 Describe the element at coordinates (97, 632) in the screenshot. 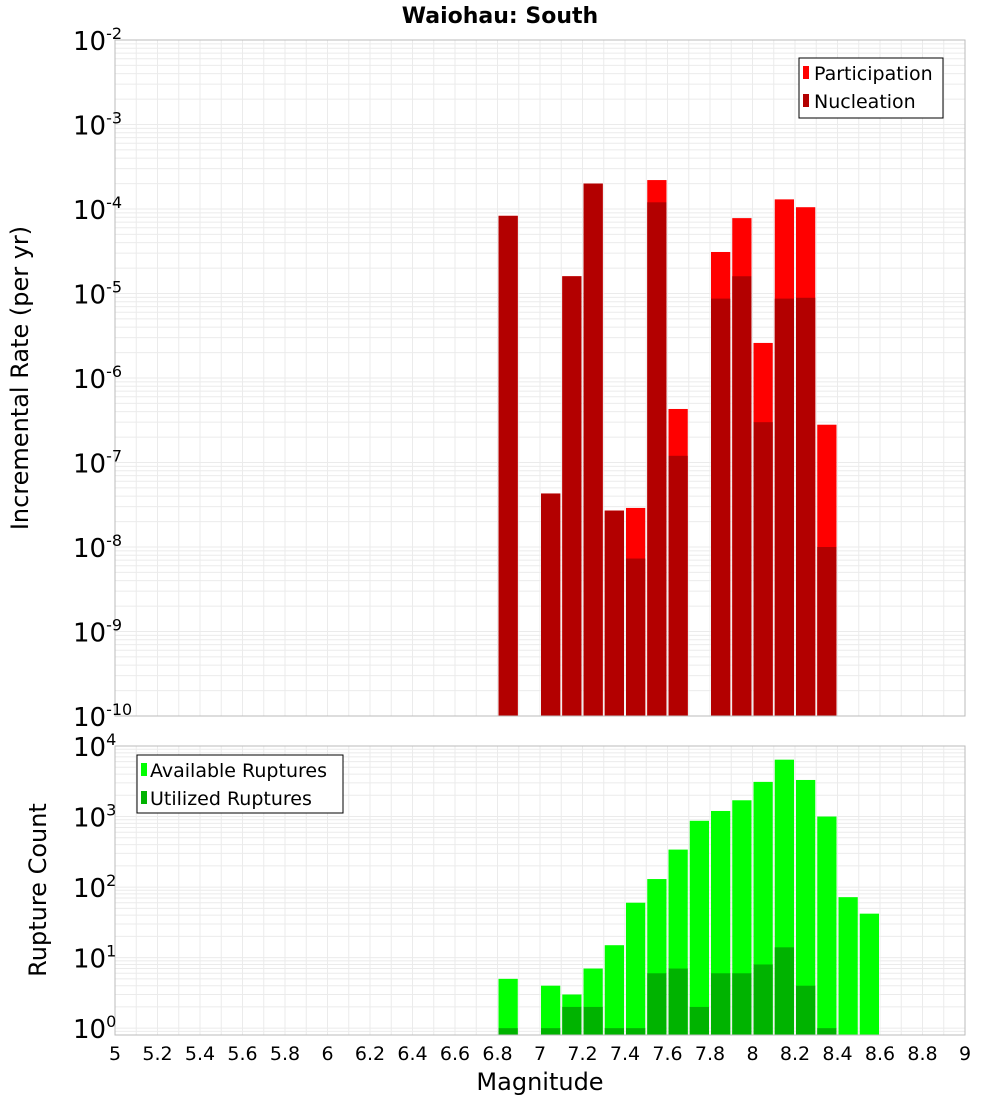

I see `rate-y-tick-label: 10⁻⁹` at that location.